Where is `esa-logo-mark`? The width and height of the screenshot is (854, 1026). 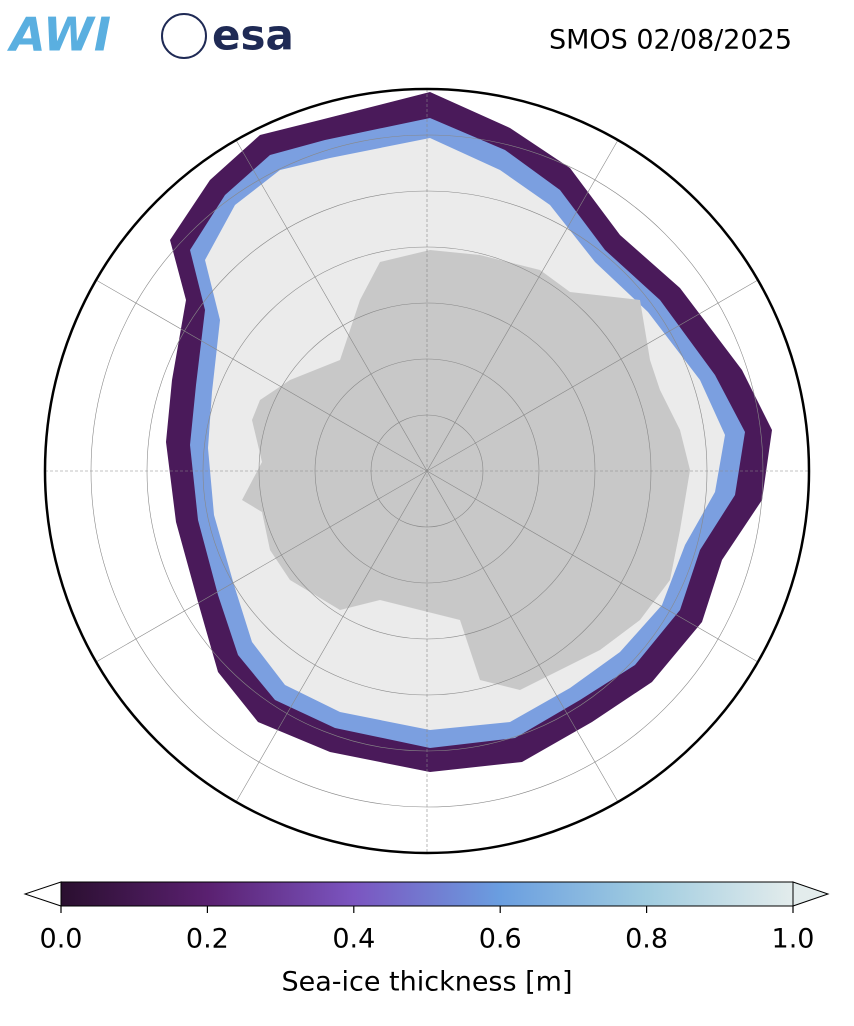 esa-logo-mark is located at coordinates (184, 36).